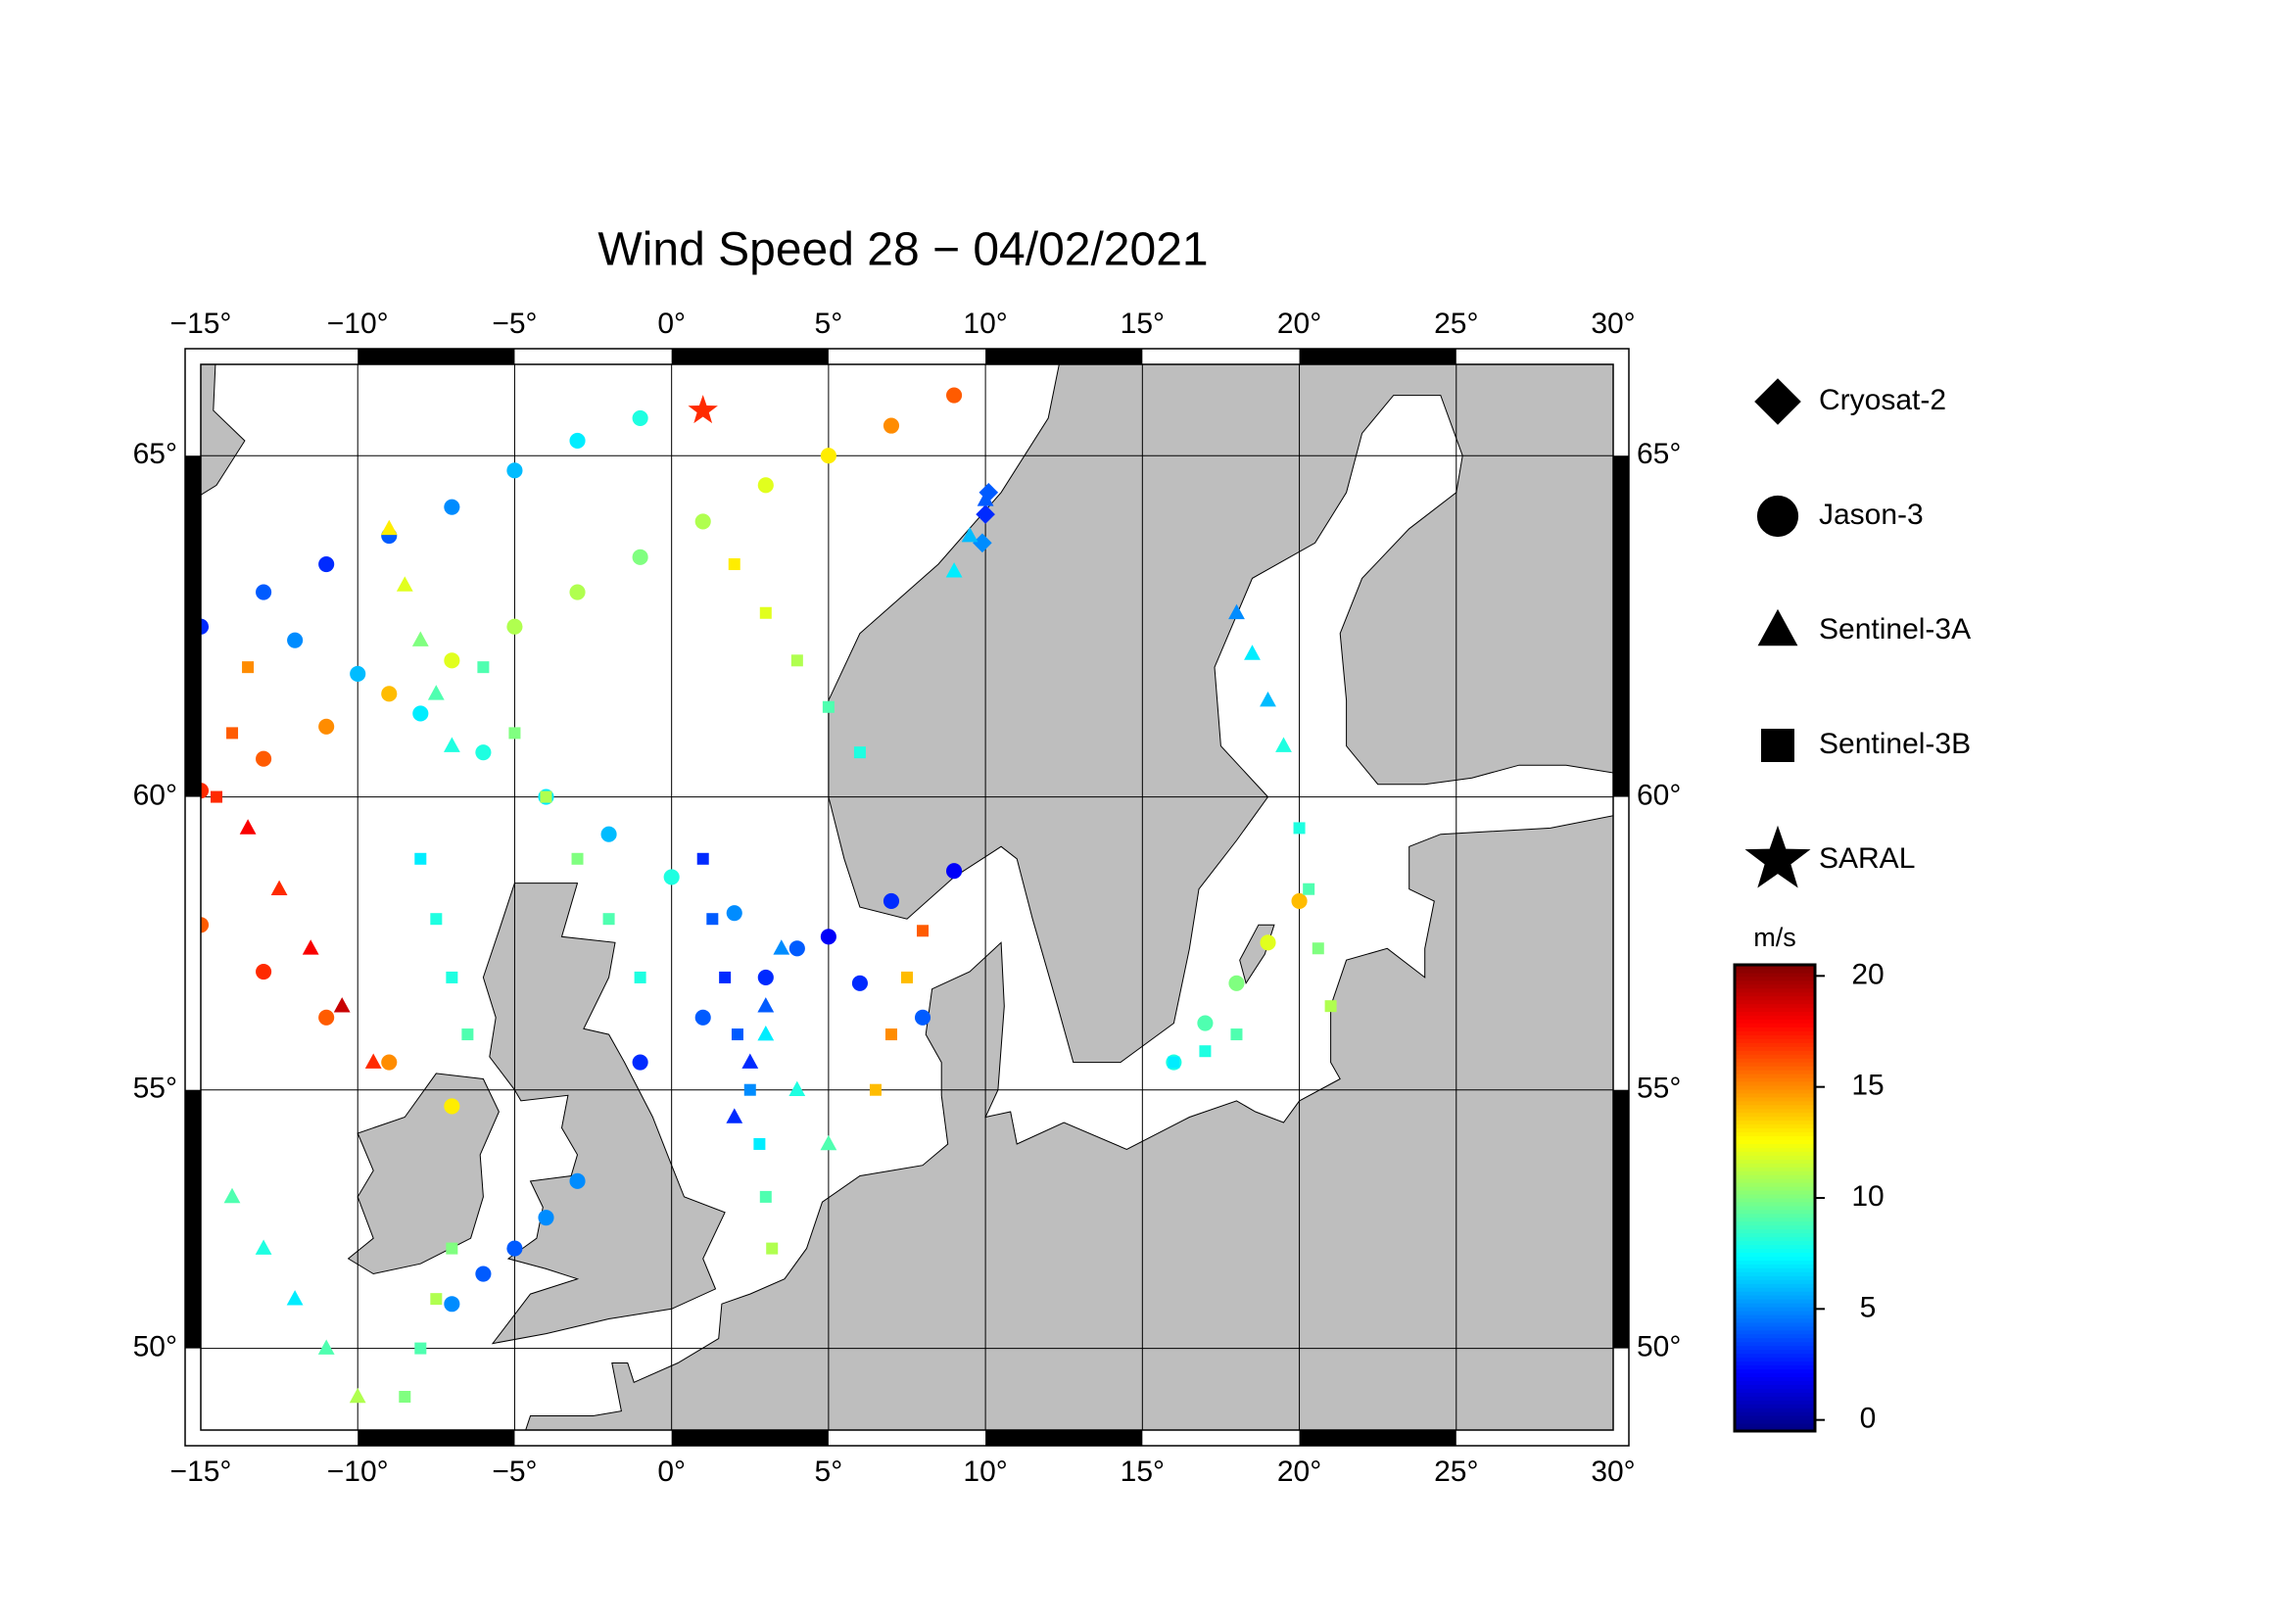 This screenshot has width=2291, height=1624. Describe the element at coordinates (1143, 324) in the screenshot. I see `x-tick-label: 15°` at that location.